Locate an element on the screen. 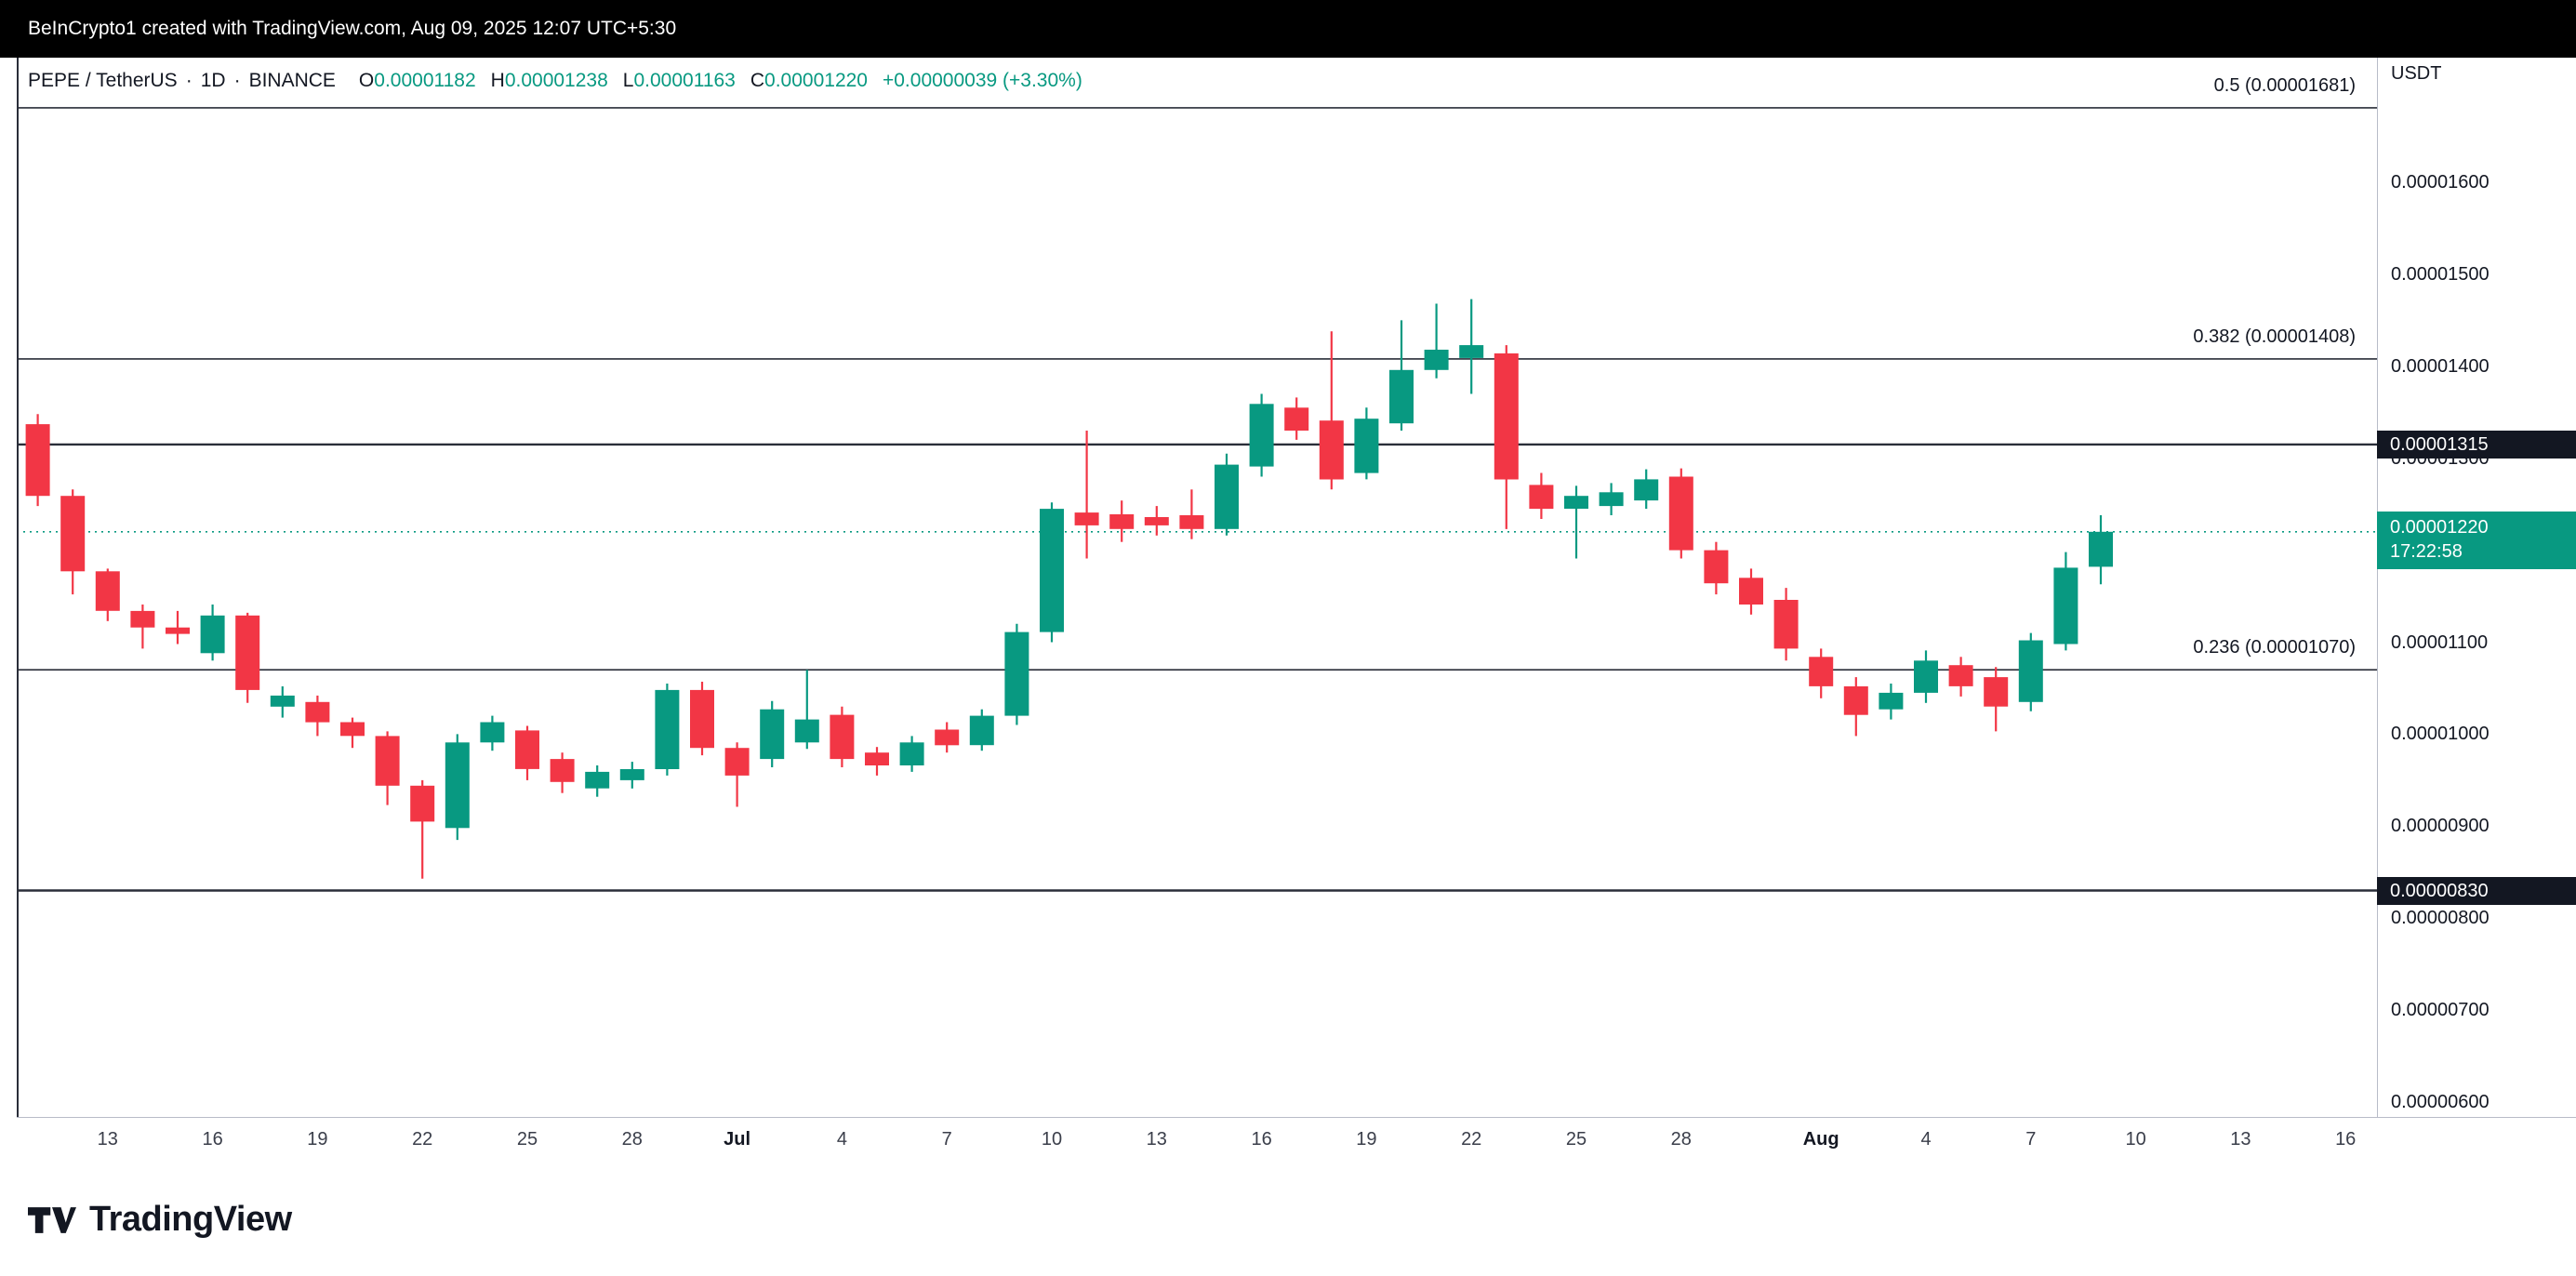  time-axis-separator is located at coordinates (1296, 1117).